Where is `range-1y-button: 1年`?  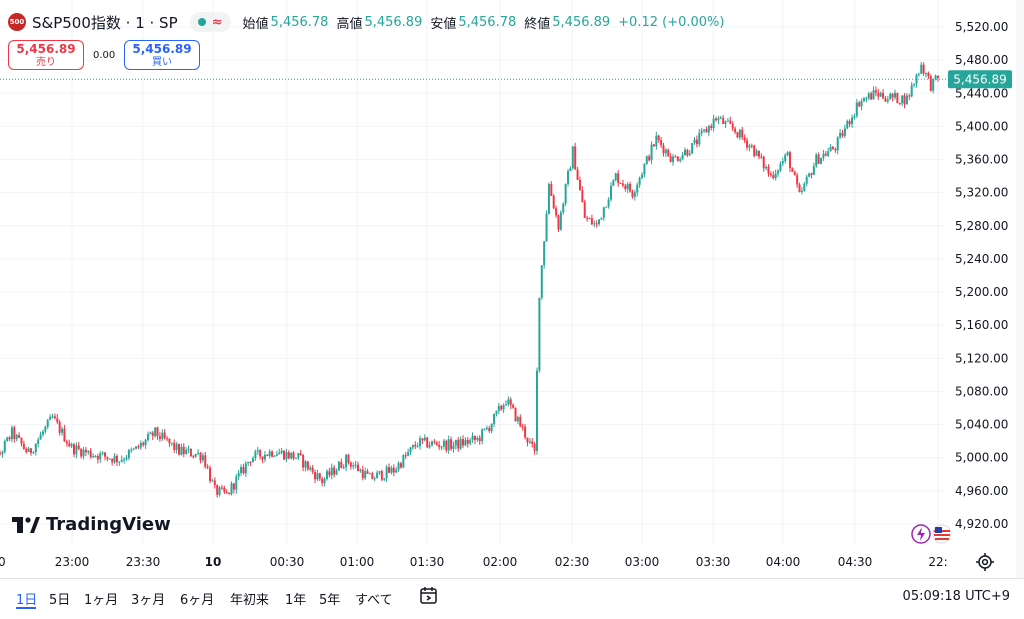
range-1y-button: 1年 is located at coordinates (296, 600).